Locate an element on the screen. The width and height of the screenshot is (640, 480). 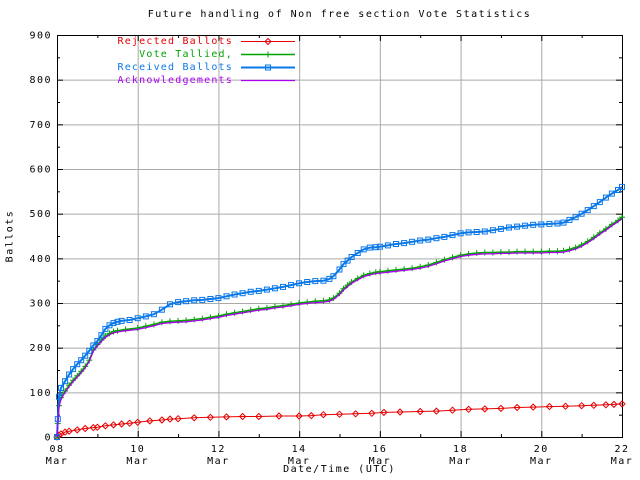
legend-item-acknowledgements: Acknowledgements is located at coordinates (176, 80).